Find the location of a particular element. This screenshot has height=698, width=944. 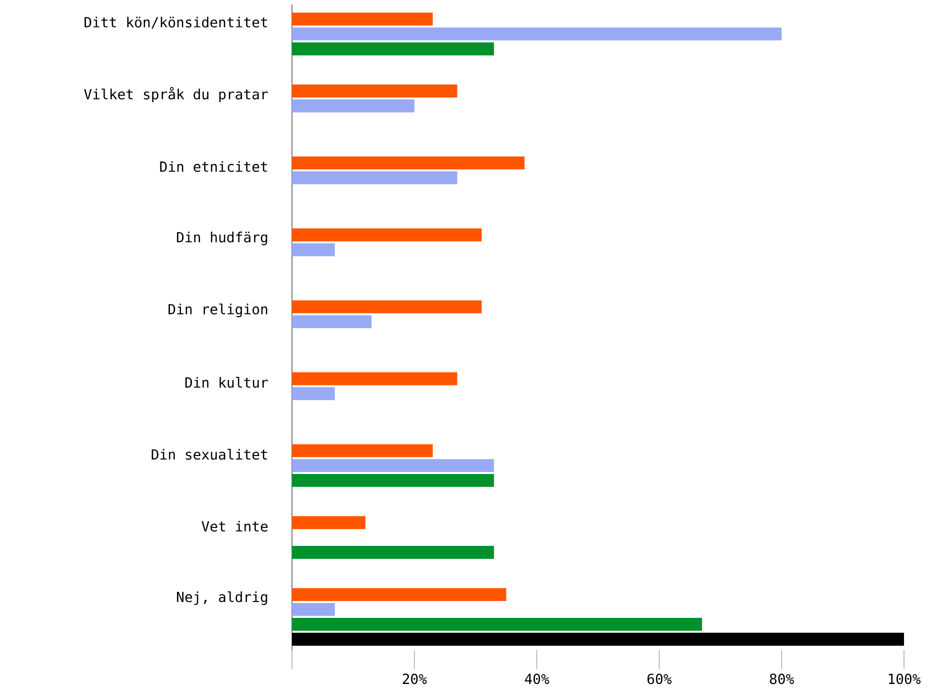

y-tick-label: Vet inte is located at coordinates (235, 526).